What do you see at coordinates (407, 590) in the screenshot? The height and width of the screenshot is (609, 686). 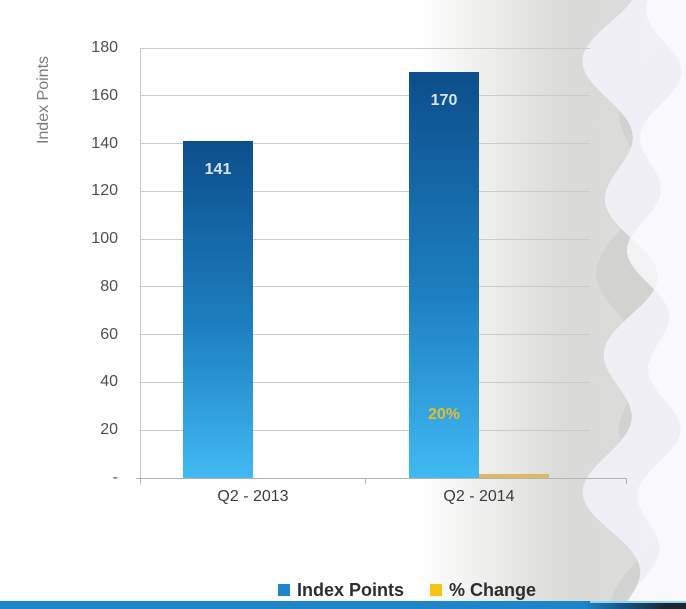 I see `chart-legend: Index Points % Change` at bounding box center [407, 590].